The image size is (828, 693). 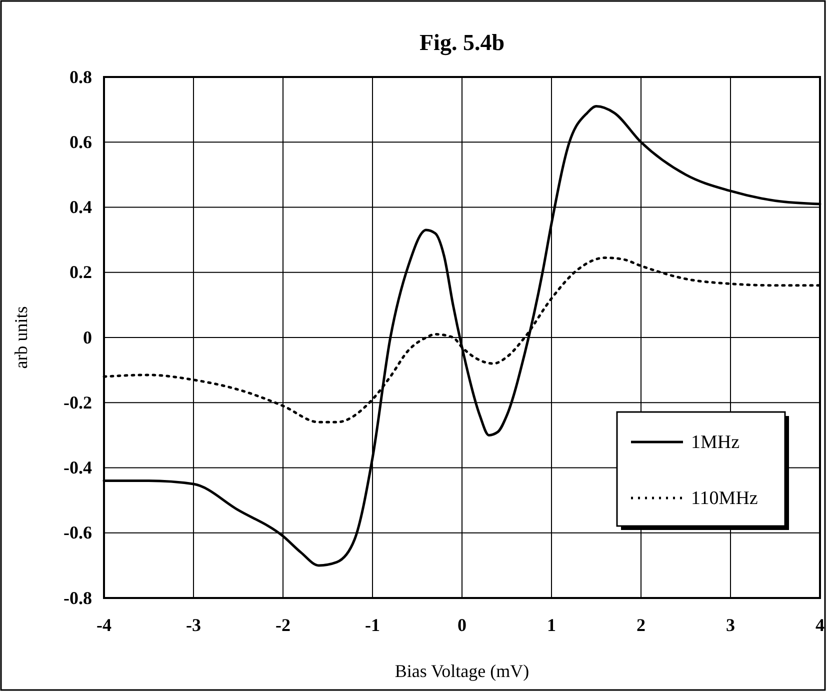 What do you see at coordinates (462, 671) in the screenshot?
I see `x-axis-title: Bias Voltage (mV)` at bounding box center [462, 671].